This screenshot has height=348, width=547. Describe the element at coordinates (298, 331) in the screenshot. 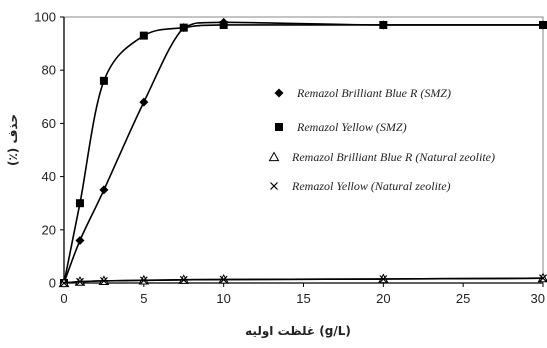

I see `x-axis-title: (g/L) غلظت اولیه` at that location.